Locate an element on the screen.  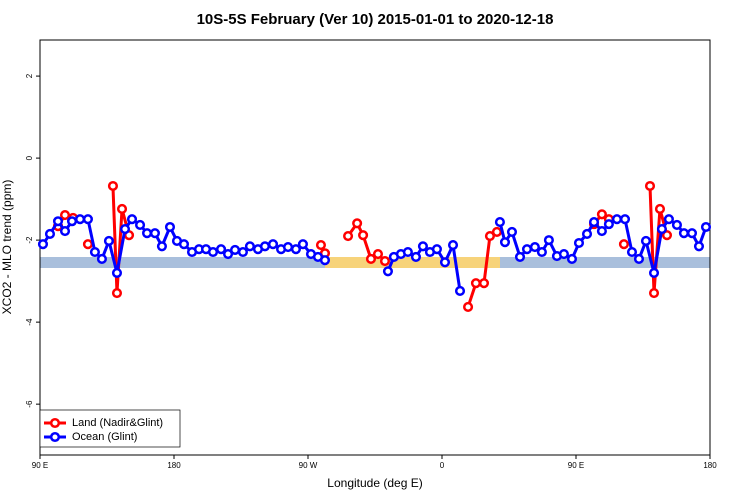
y-tick-label: 2 is located at coordinates (29, 75).